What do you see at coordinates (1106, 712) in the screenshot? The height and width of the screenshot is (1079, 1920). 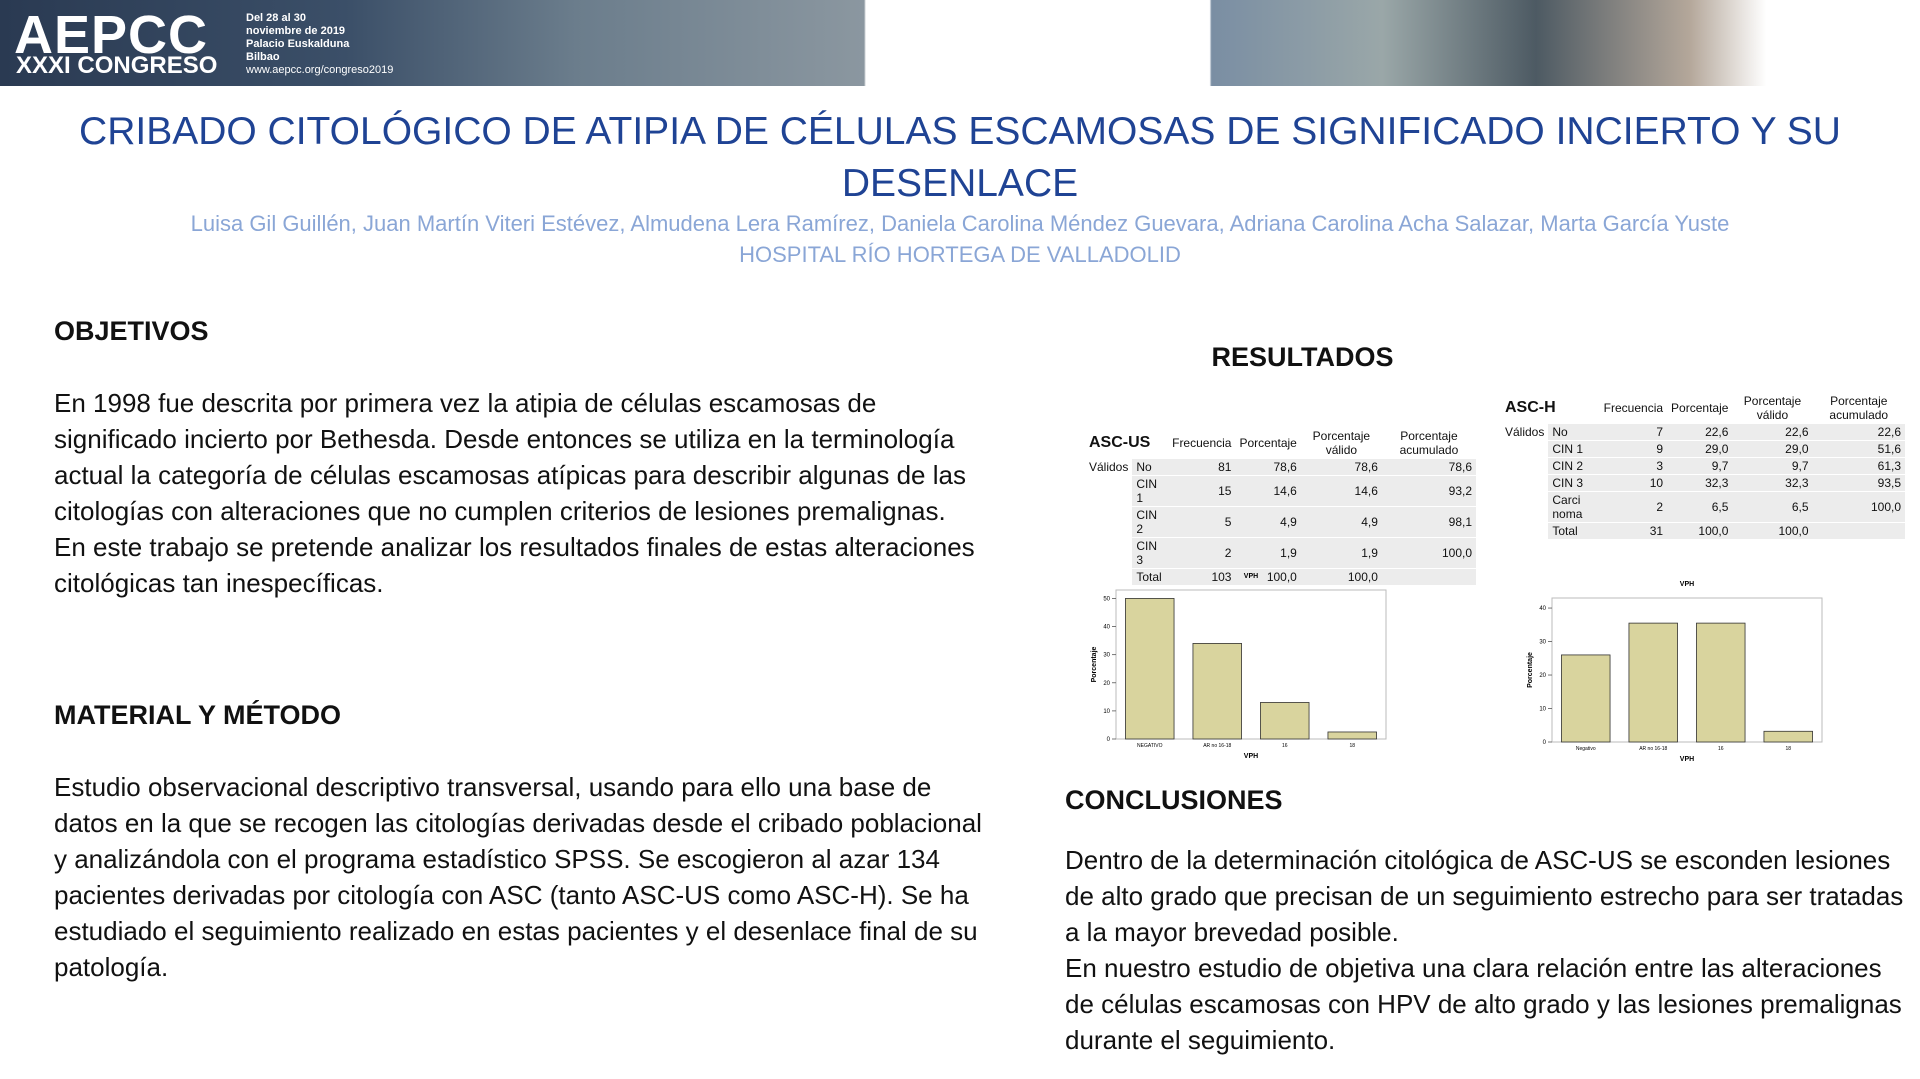 I see `y-tick-label: 10` at bounding box center [1106, 712].